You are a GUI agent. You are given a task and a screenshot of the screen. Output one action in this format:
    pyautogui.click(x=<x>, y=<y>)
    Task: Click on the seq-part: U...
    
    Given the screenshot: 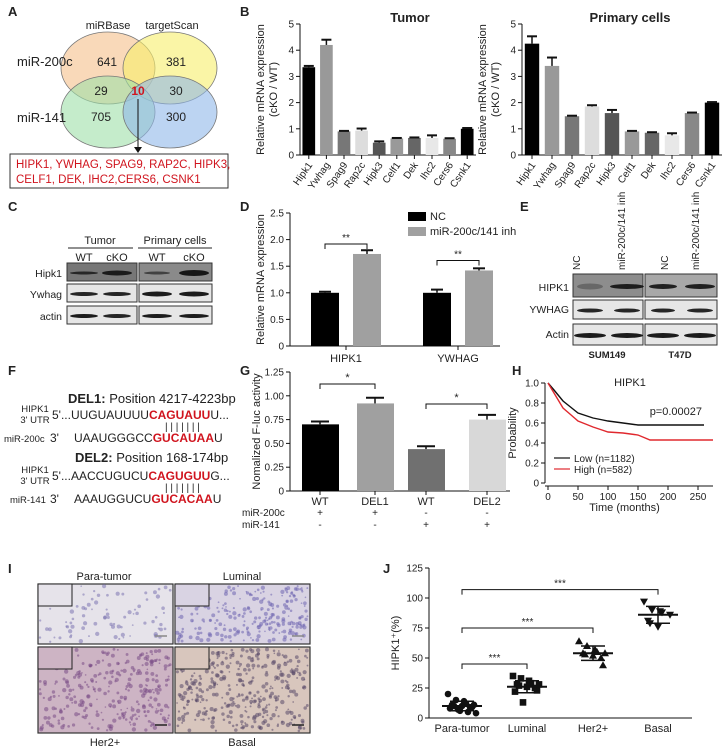 What is the action you would take?
    pyautogui.click(x=219, y=415)
    